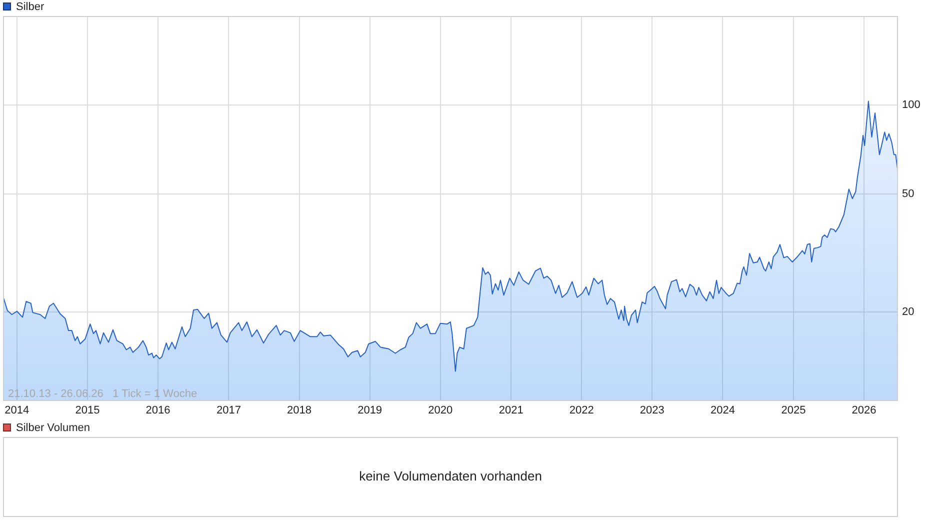  I want to click on x-tick-label: 2021, so click(511, 410).